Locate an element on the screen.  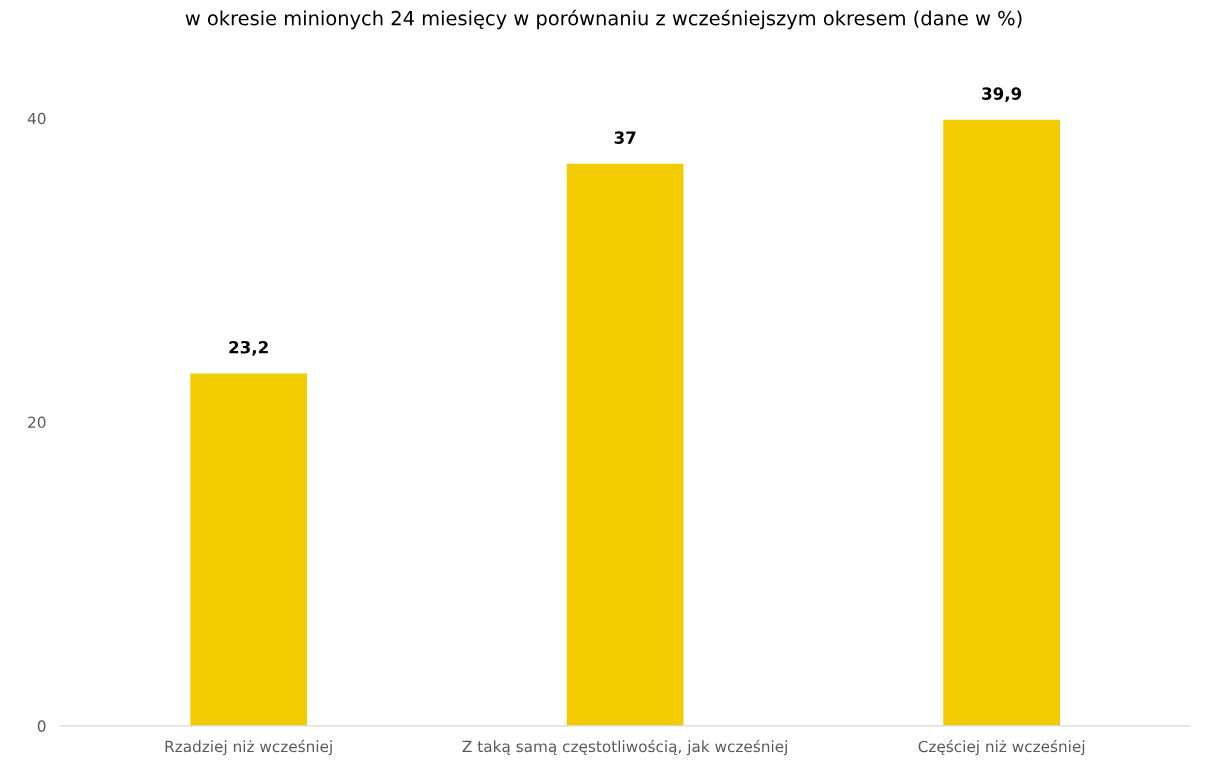
x-tick-label: Rzadziej niż wcześniej is located at coordinates (248, 747).